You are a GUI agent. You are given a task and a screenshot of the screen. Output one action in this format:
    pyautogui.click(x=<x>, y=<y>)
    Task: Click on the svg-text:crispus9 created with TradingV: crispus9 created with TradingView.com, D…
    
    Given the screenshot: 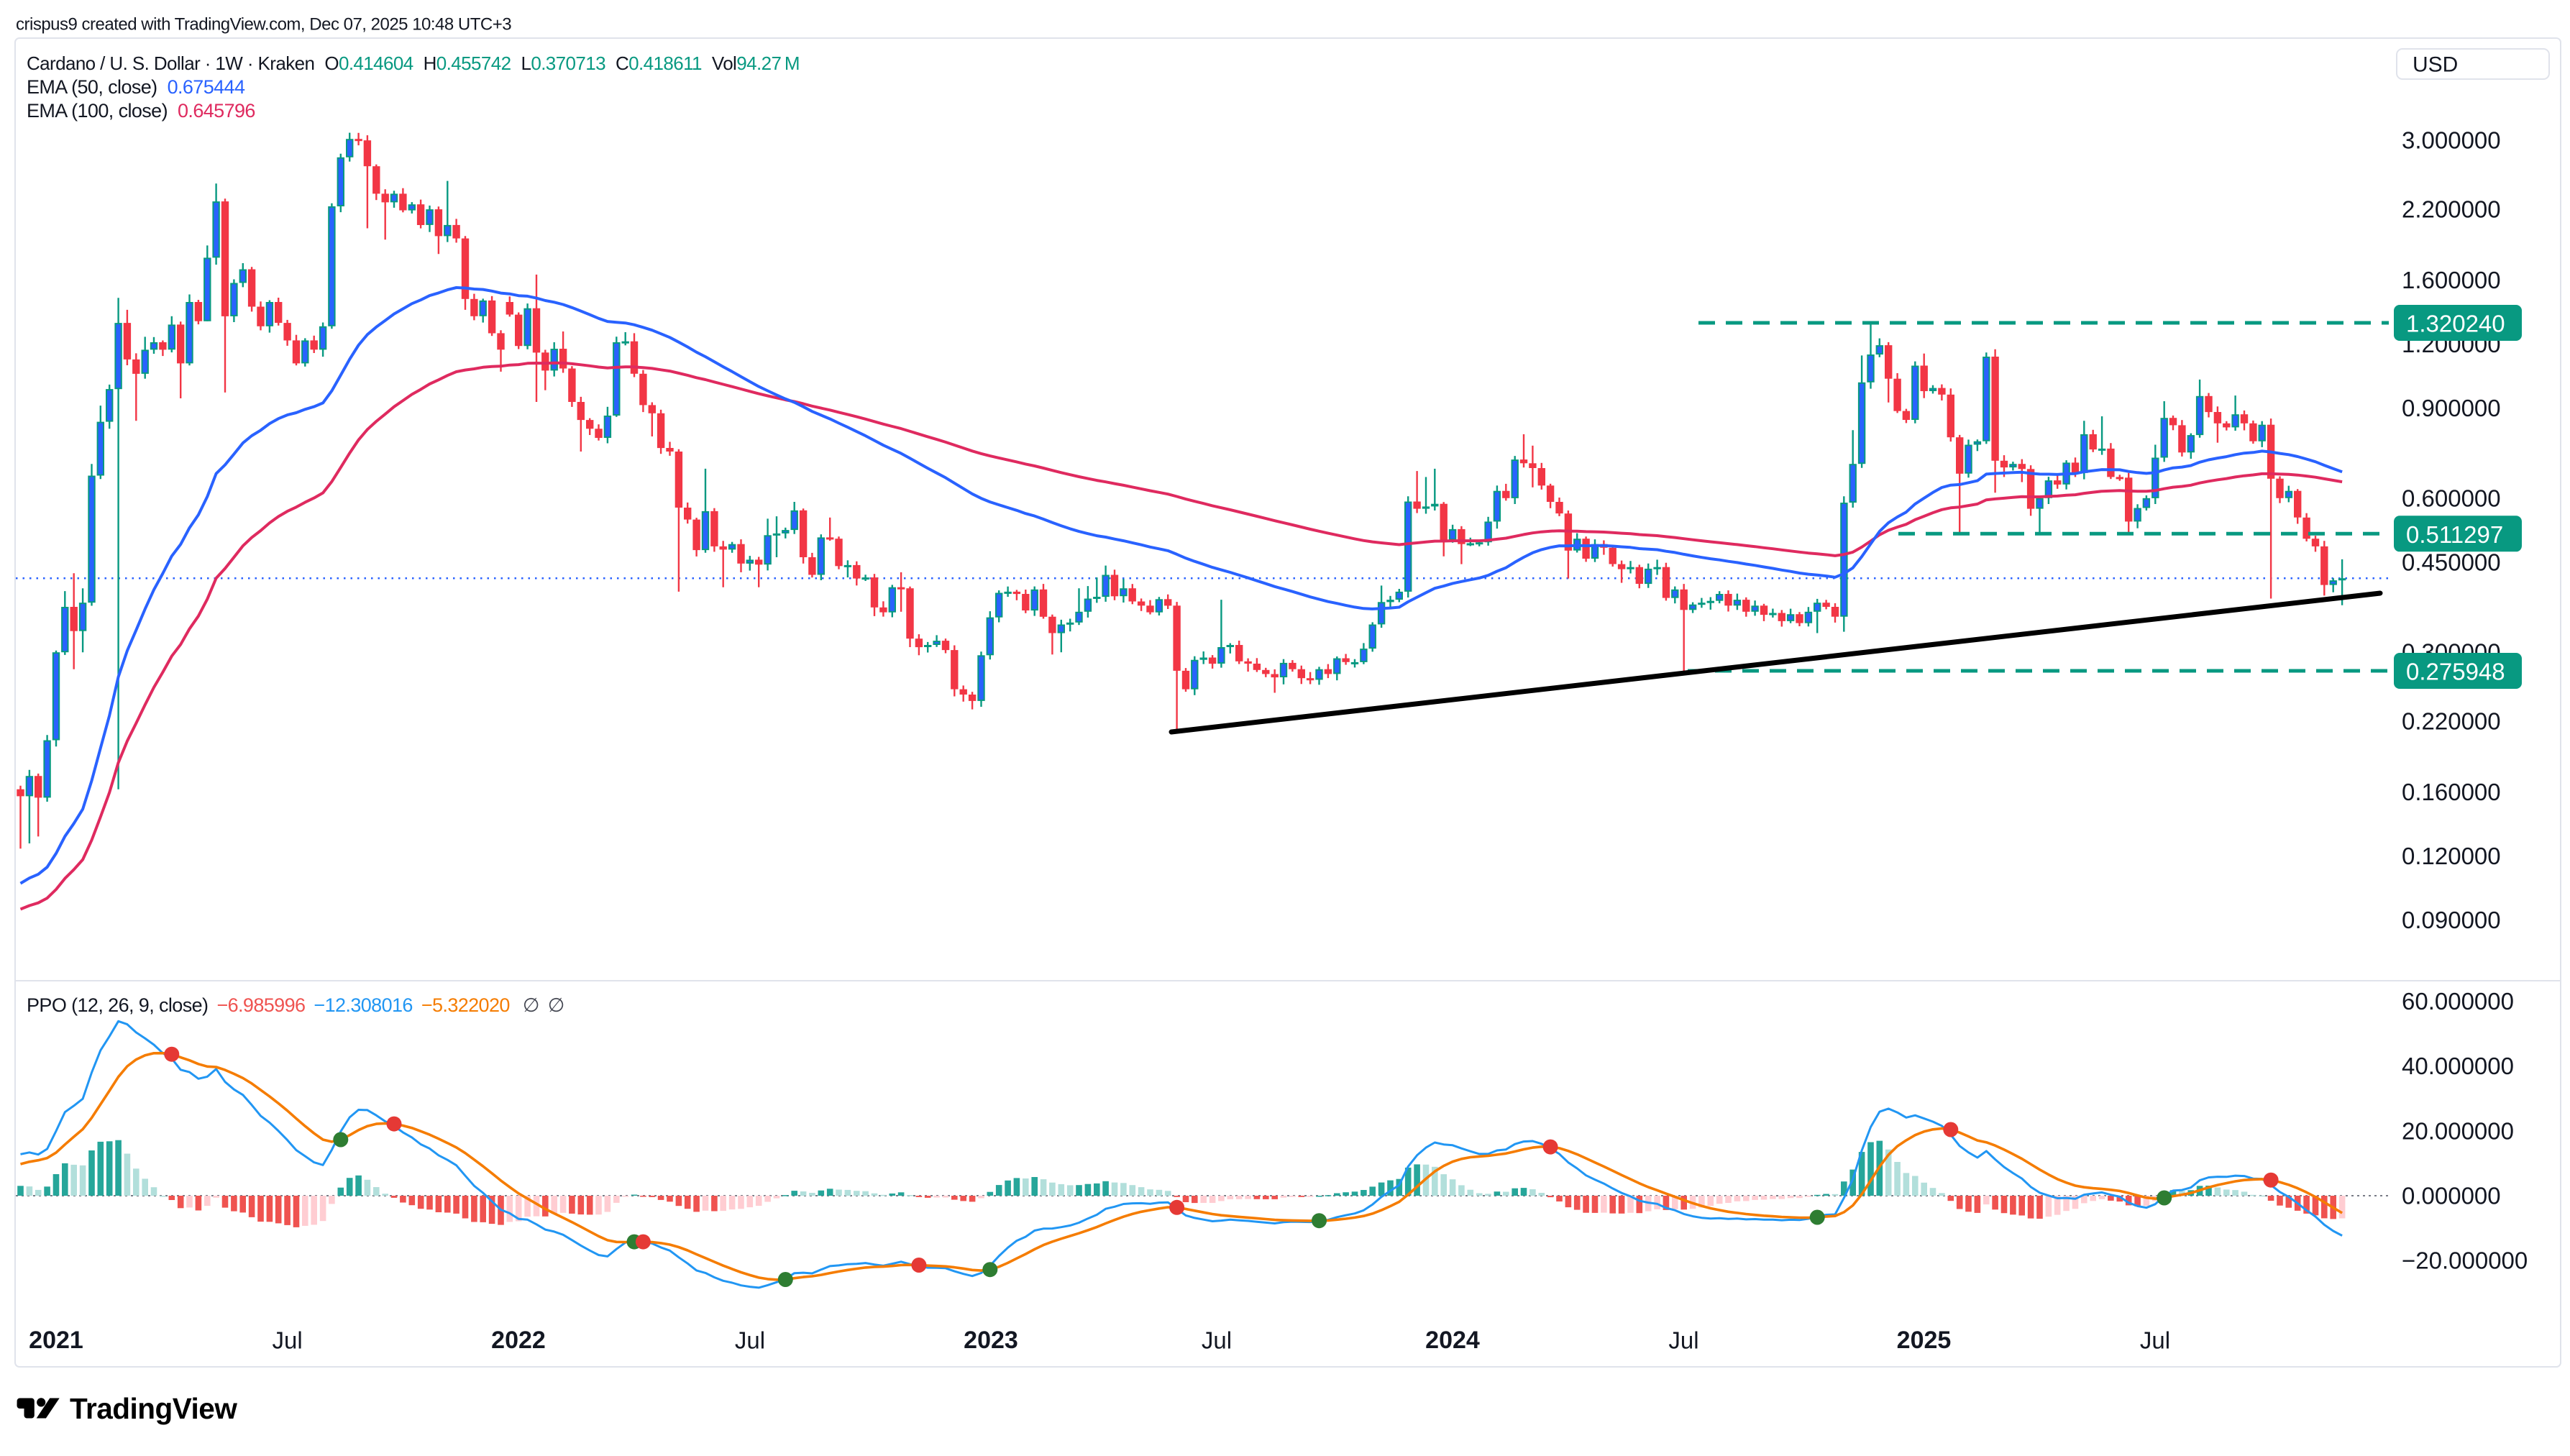 What is the action you would take?
    pyautogui.click(x=263, y=25)
    